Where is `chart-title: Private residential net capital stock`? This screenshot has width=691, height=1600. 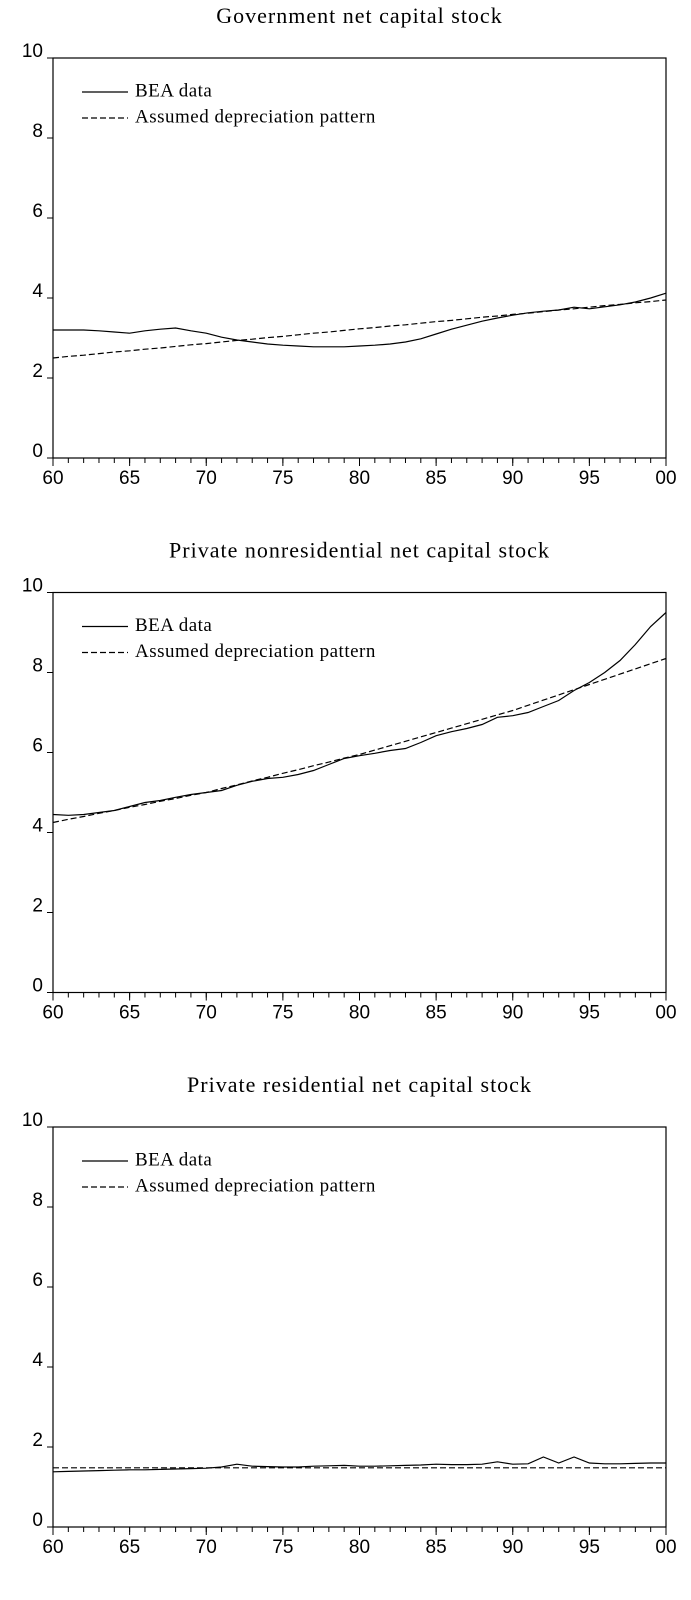 chart-title: Private residential net capital stock is located at coordinates (359, 1084).